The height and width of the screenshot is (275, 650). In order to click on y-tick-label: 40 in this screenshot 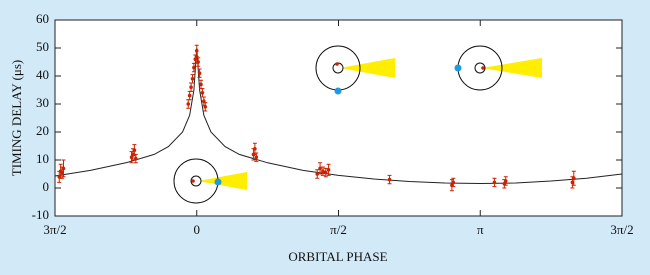, I will do `click(42, 74)`.